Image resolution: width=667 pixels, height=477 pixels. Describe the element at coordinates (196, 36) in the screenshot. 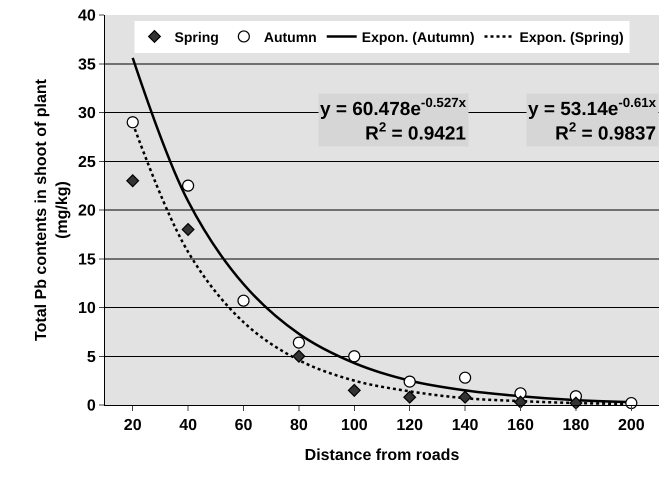

I see `legend-label: Spring` at that location.